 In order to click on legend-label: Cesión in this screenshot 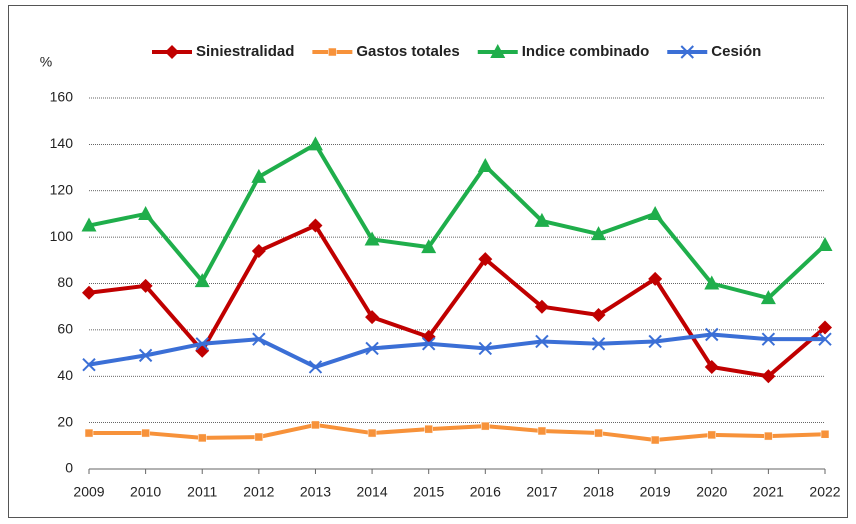, I will do `click(736, 51)`.